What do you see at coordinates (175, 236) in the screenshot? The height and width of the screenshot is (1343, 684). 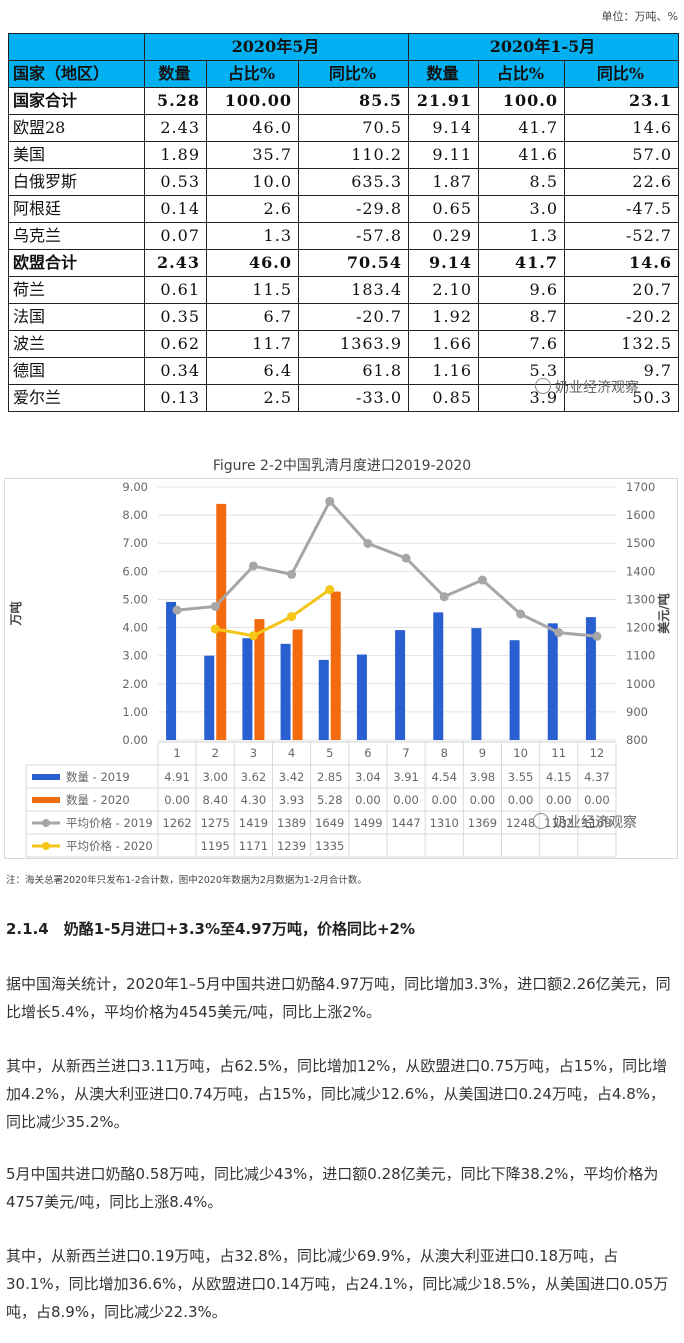 I see `value-cell: 0.07` at bounding box center [175, 236].